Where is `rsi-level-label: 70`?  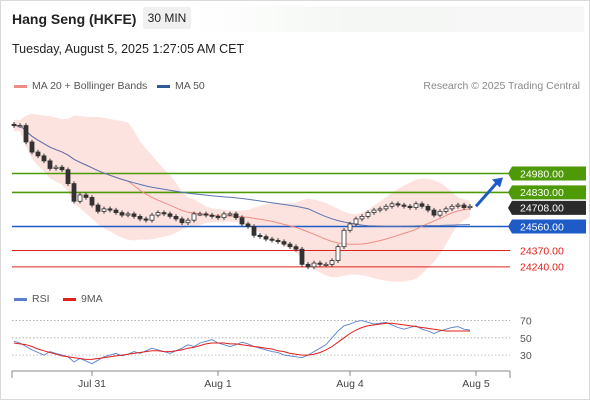 rsi-level-label: 70 is located at coordinates (526, 322).